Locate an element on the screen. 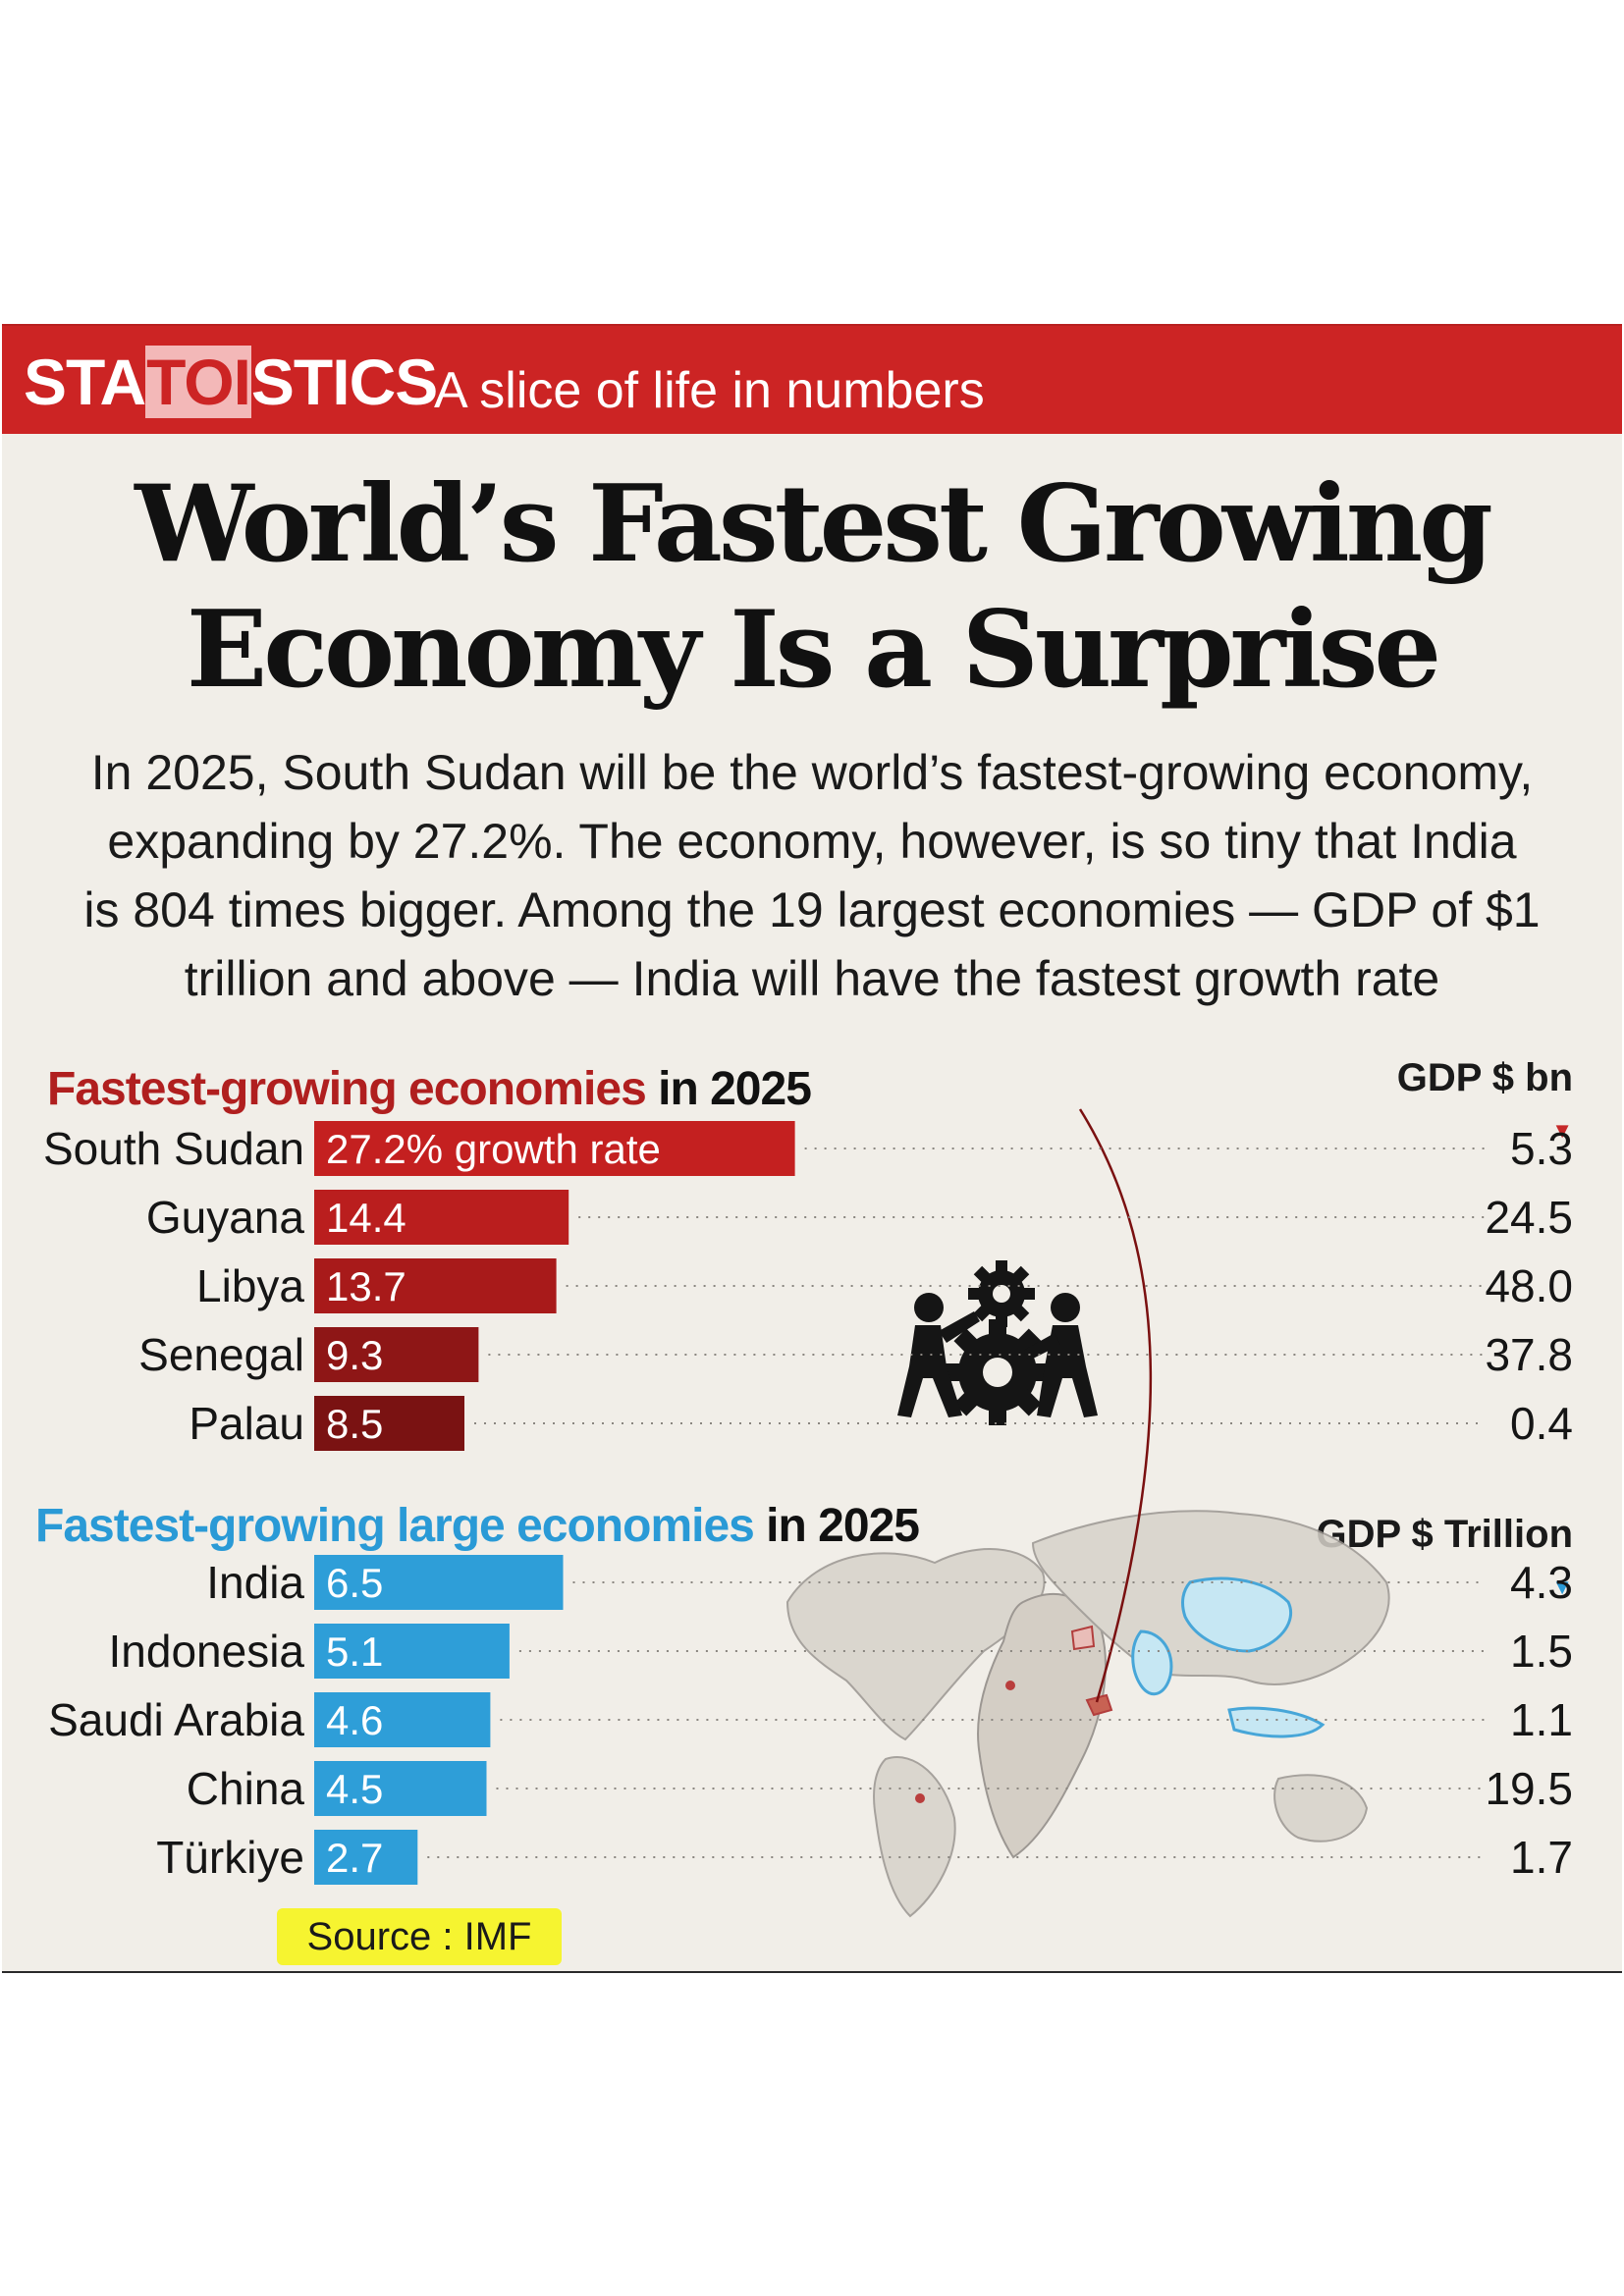 The width and height of the screenshot is (1624, 2296). header-banner: STATOISTICS A slice of life in numbers is located at coordinates (812, 380).